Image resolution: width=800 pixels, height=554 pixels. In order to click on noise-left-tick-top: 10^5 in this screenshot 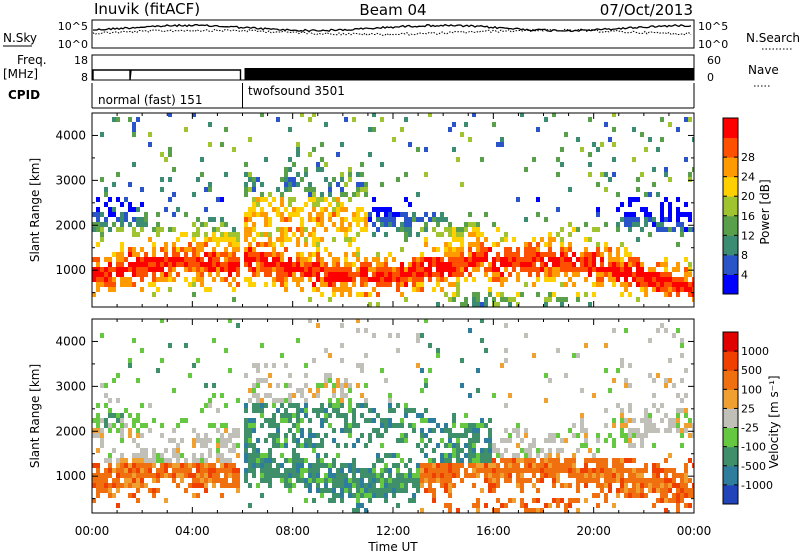, I will do `click(73, 26)`.